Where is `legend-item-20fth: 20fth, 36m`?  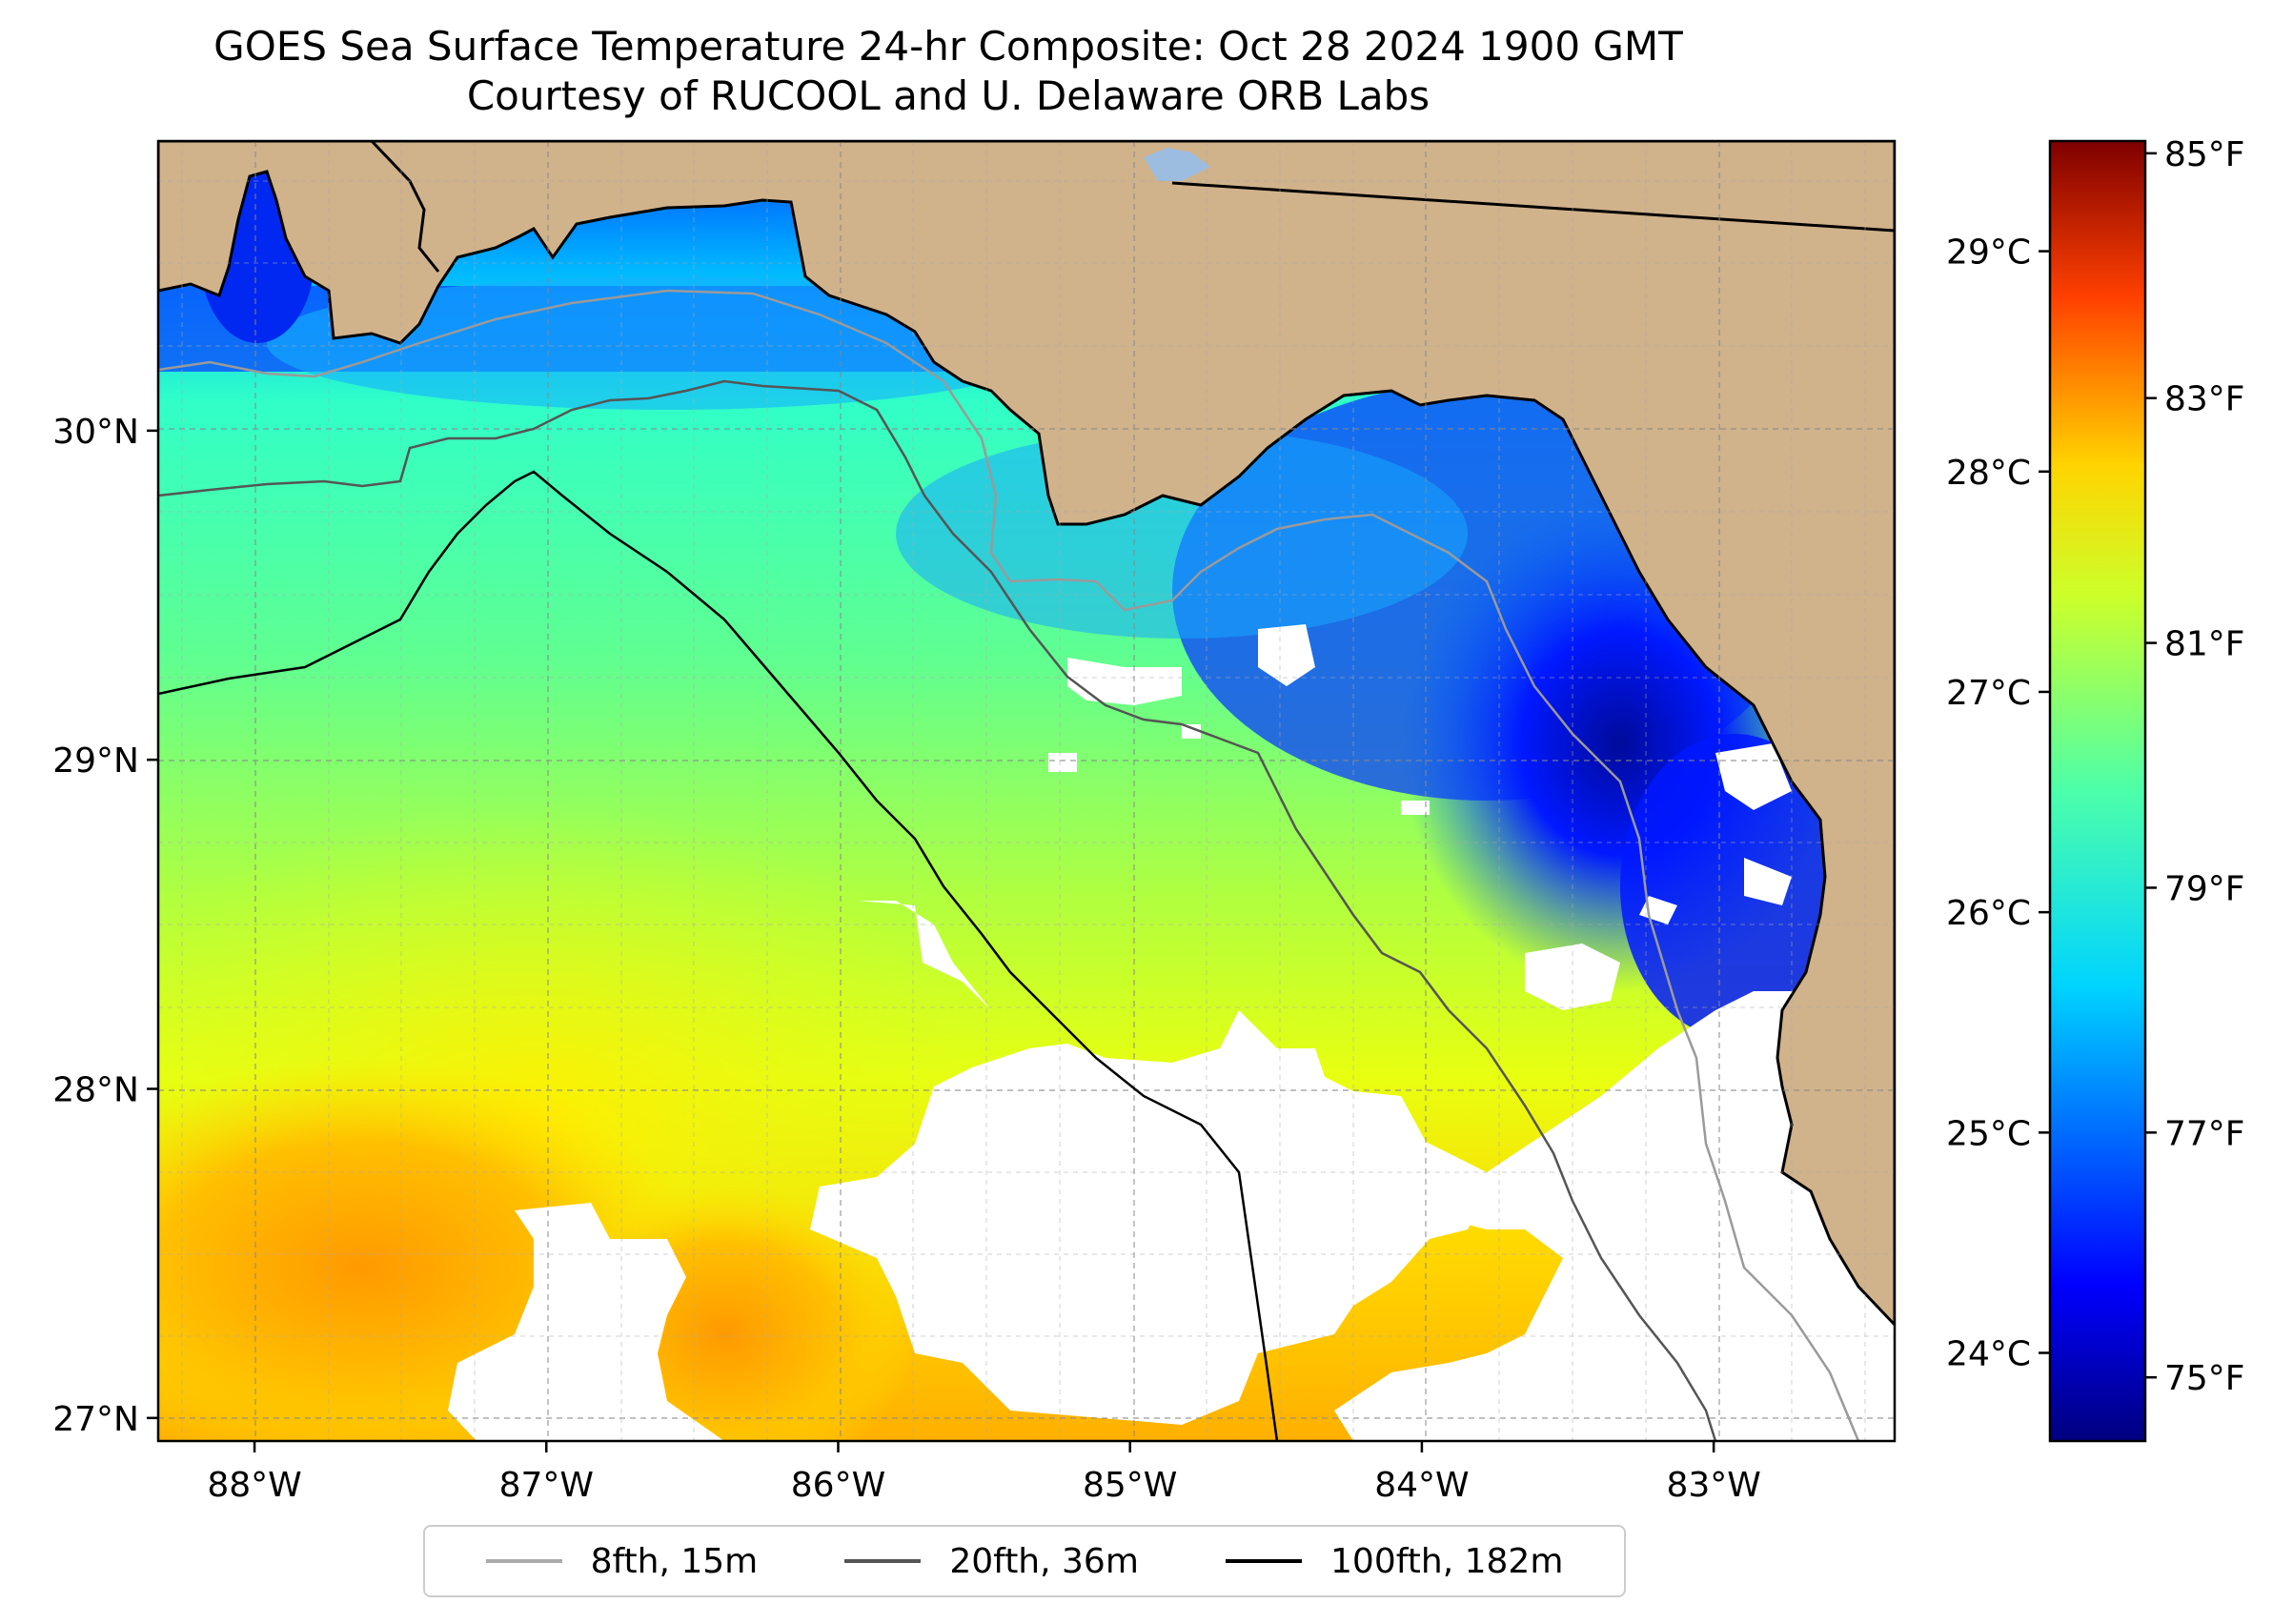
legend-item-20fth: 20fth, 36m is located at coordinates (992, 1561).